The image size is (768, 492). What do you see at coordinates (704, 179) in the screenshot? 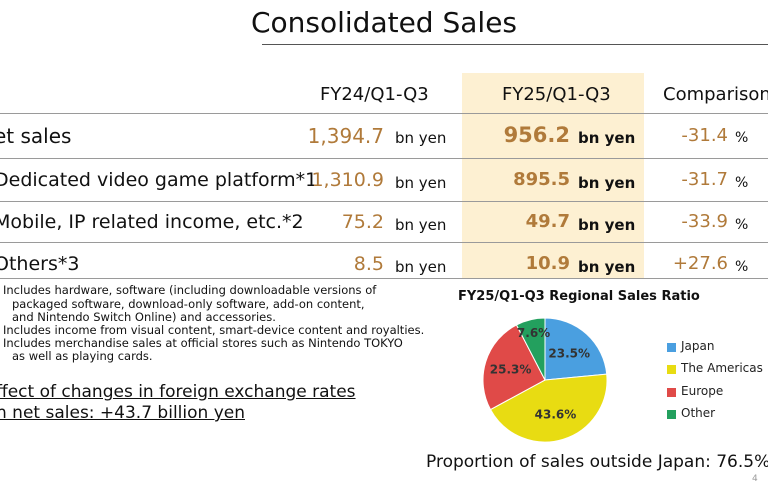
I see `dedicated-platform-comparison: -31.7` at bounding box center [704, 179].